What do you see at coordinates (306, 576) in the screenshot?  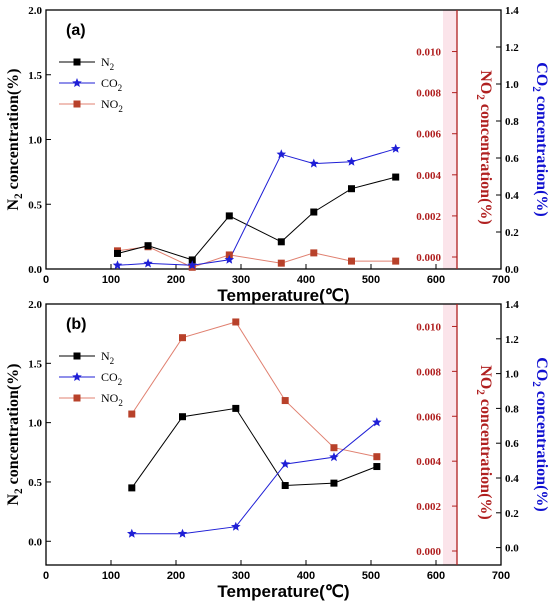 I see `x-tick-label: 400` at bounding box center [306, 576].